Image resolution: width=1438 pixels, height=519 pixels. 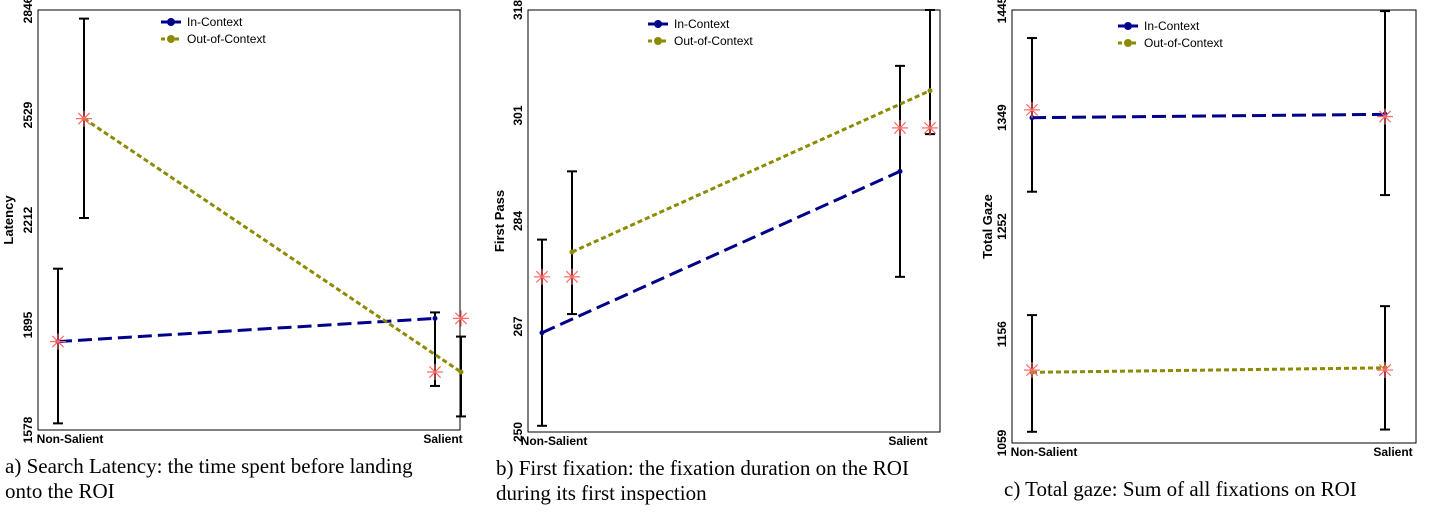 What do you see at coordinates (1128, 43) in the screenshot?
I see `chart-c-legend-out-of-context-marker` at bounding box center [1128, 43].